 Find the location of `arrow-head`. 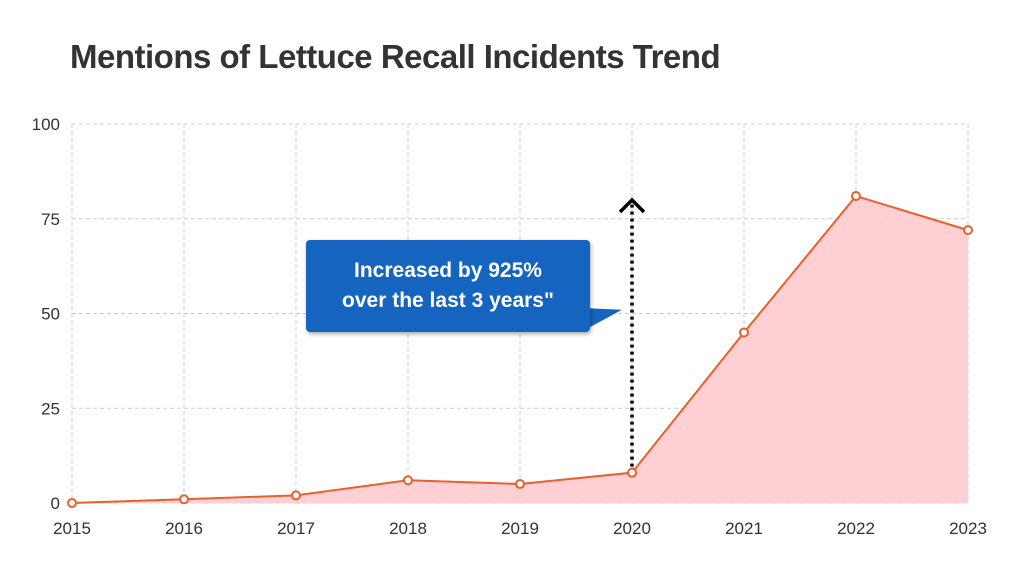

arrow-head is located at coordinates (632, 205).